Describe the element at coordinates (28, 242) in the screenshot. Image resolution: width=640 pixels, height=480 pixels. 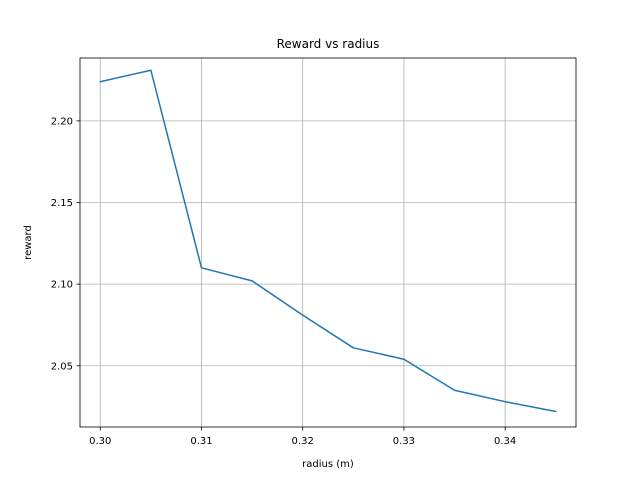
I see `y-axis-label: reward` at that location.